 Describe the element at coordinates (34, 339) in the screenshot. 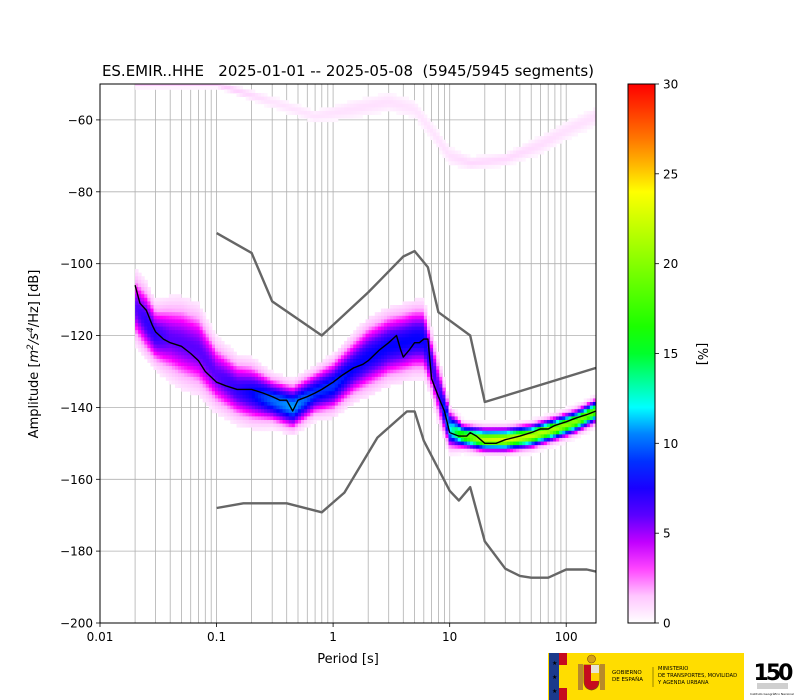

I see `y-axis-label-s: /s` at that location.